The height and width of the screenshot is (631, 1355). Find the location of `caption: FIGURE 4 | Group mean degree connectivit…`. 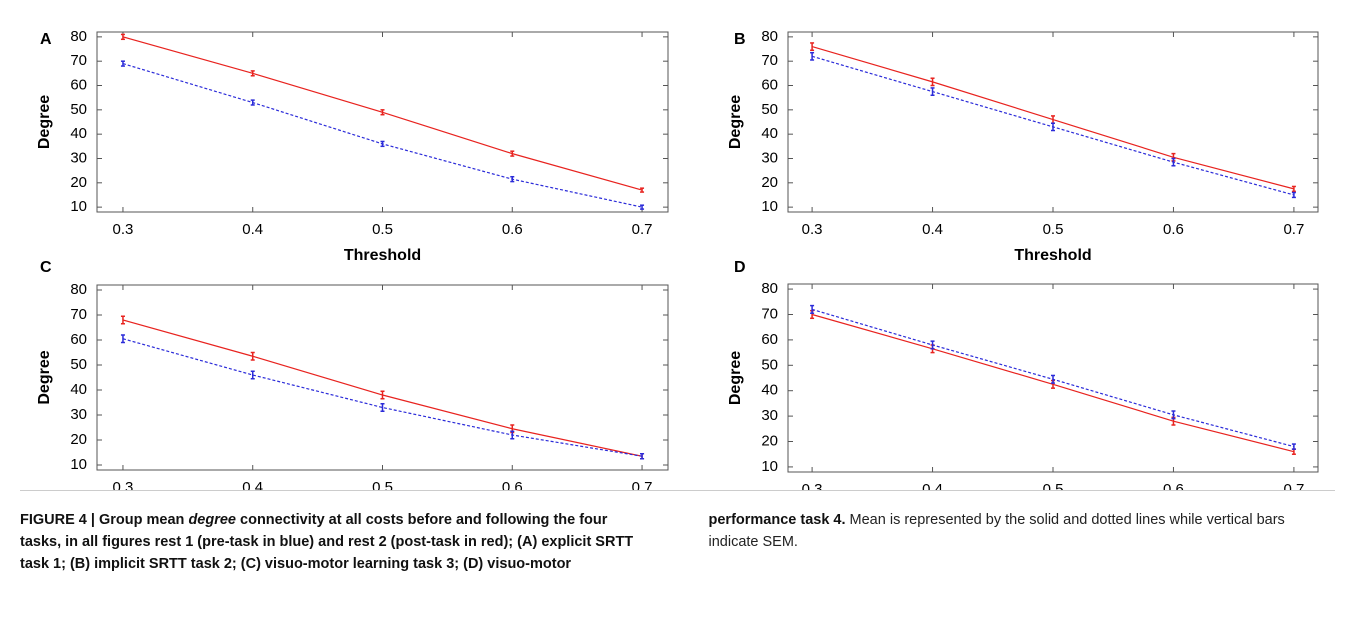

caption: FIGURE 4 | Group mean degree connectivit… is located at coordinates (677, 532).